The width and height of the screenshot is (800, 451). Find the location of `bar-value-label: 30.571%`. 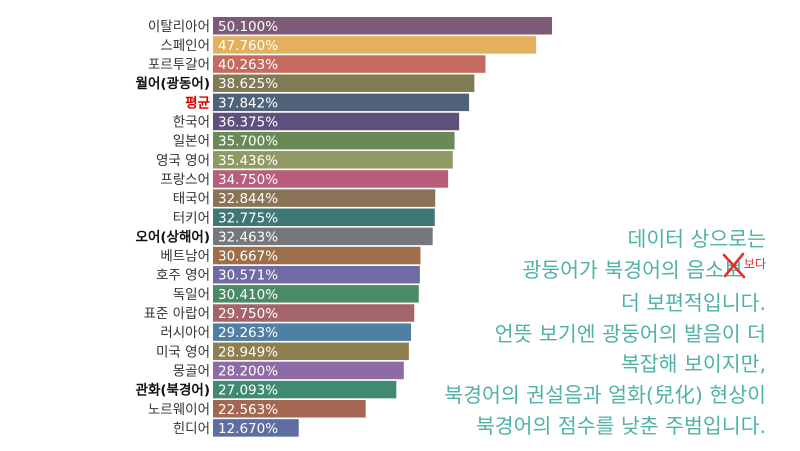

bar-value-label: 30.571% is located at coordinates (248, 276).